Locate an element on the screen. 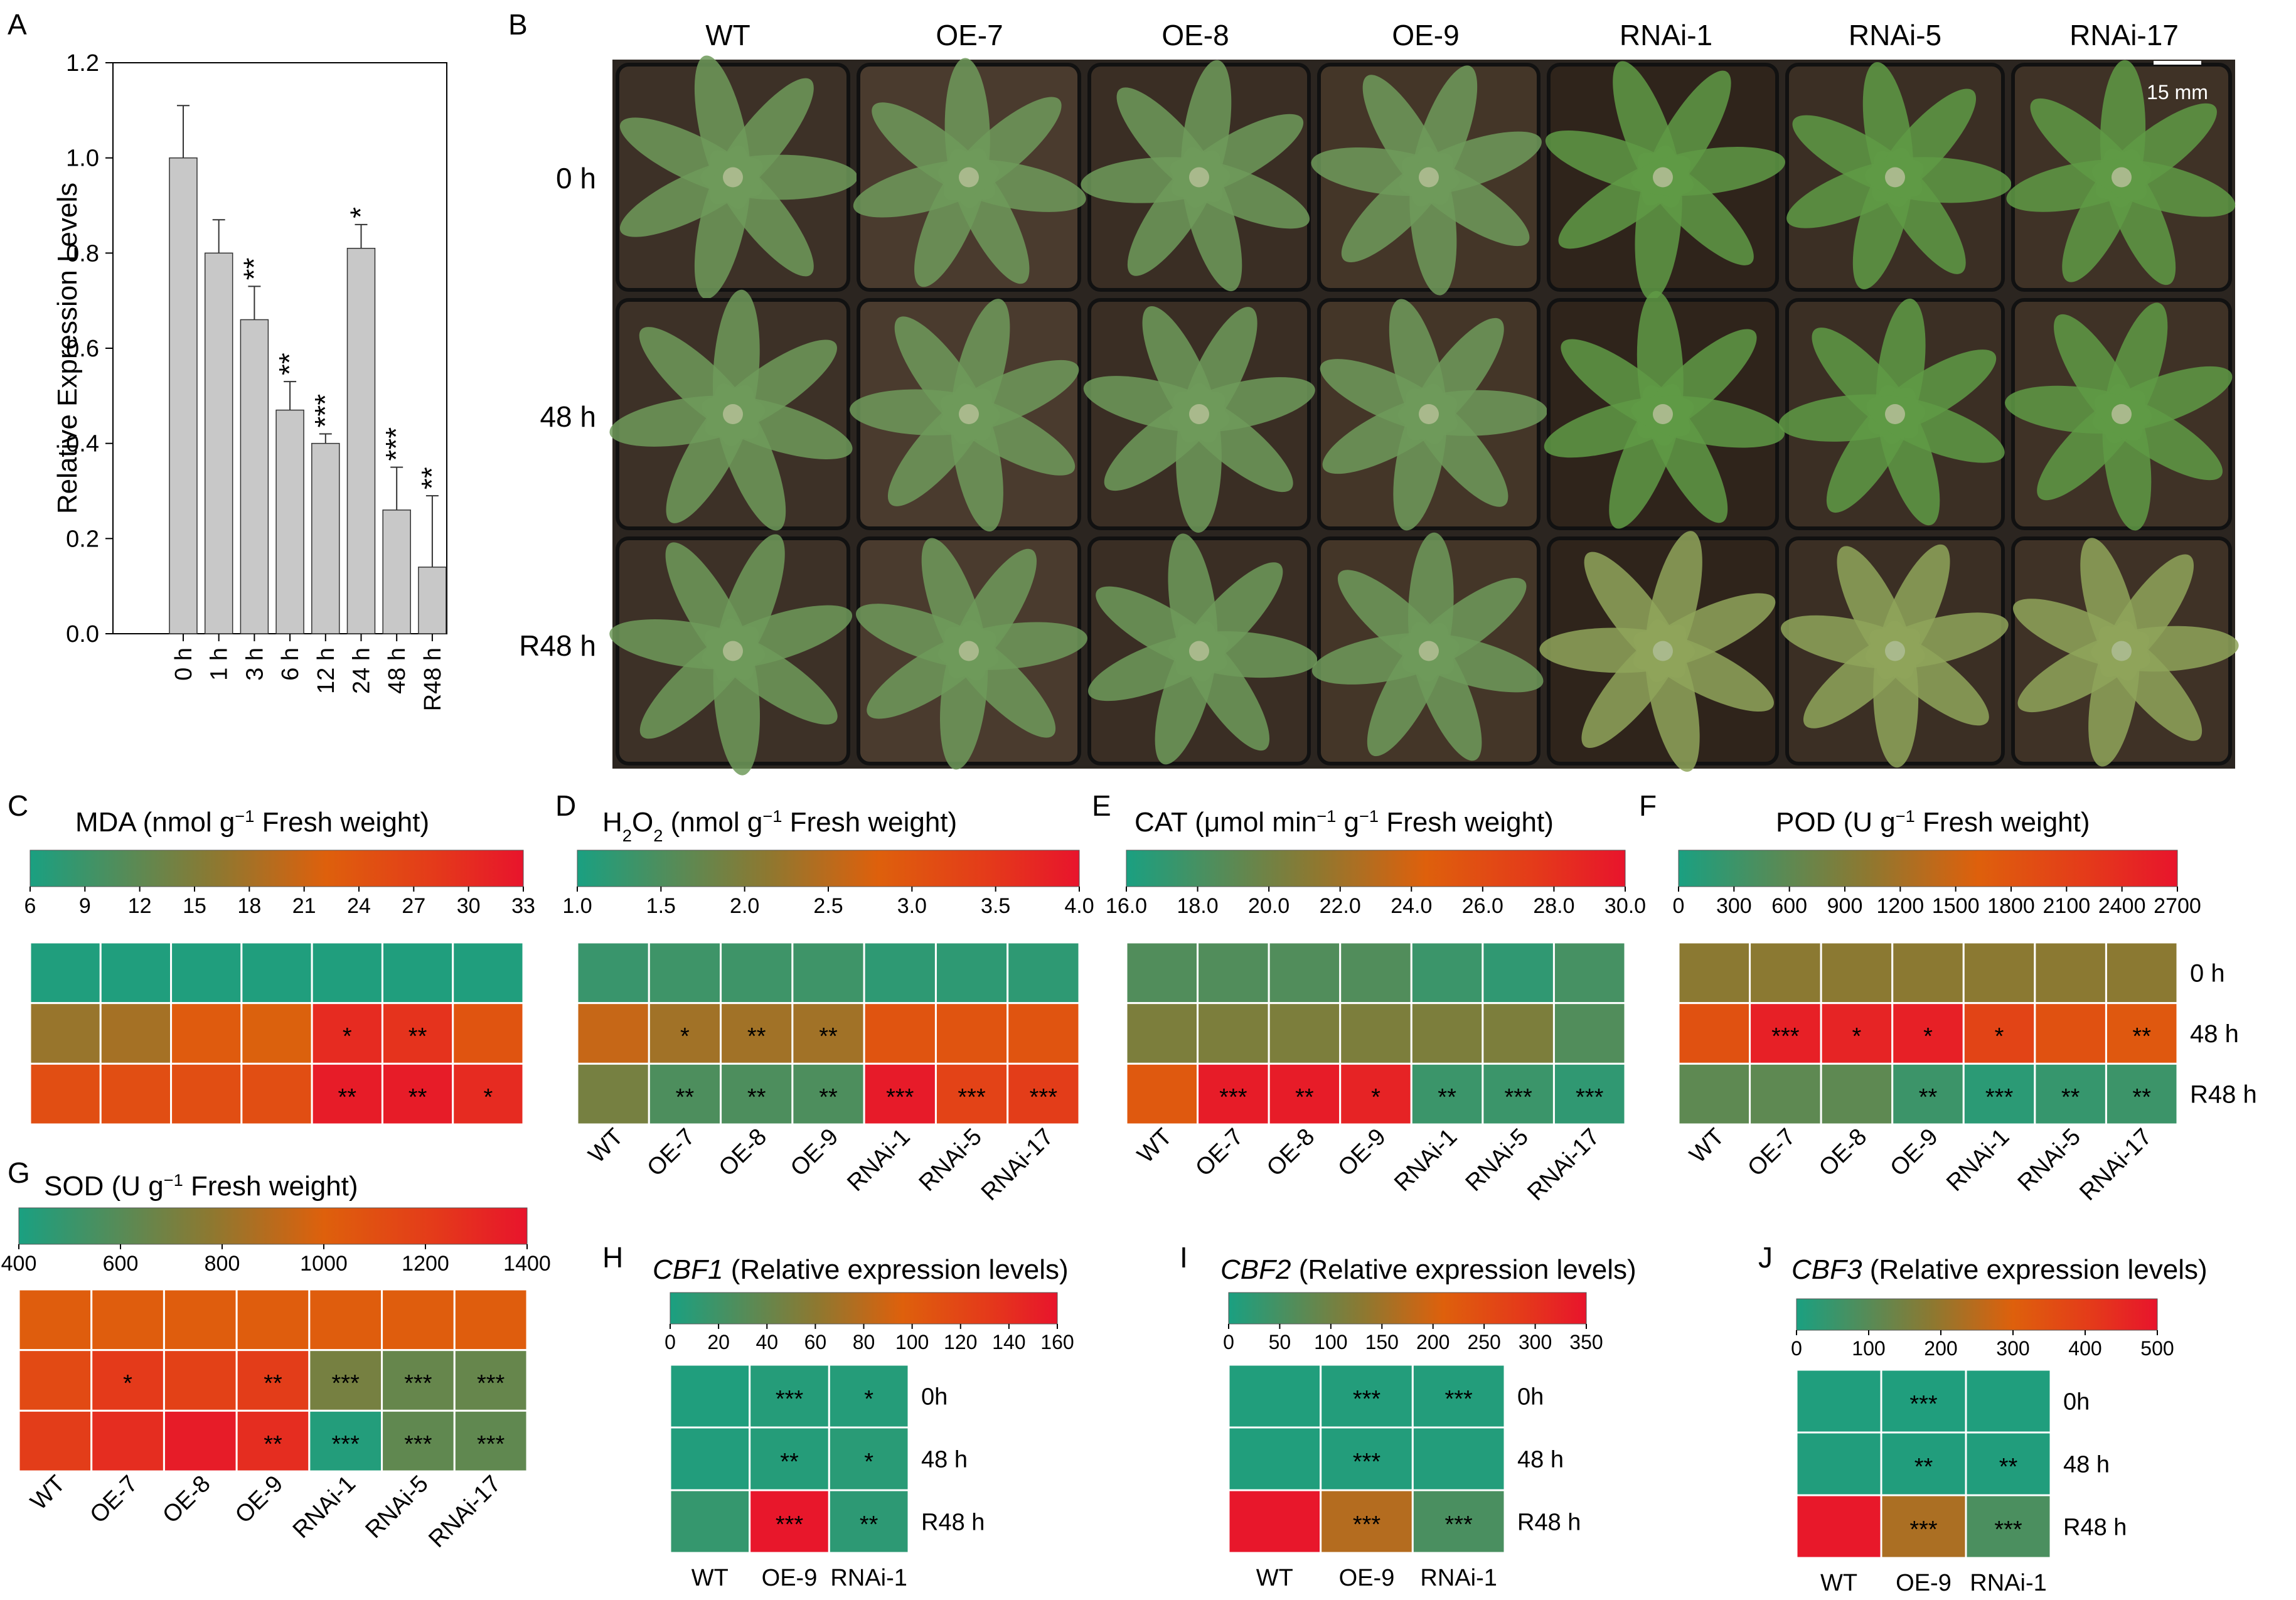  colorbar-tick-label: 50 is located at coordinates (1280, 1342).